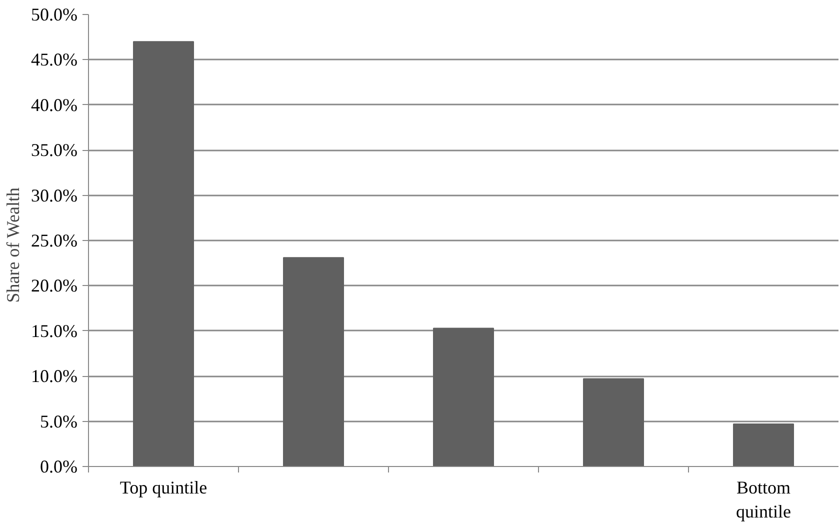  Describe the element at coordinates (59, 466) in the screenshot. I see `y-tick-label: 0.0%` at that location.